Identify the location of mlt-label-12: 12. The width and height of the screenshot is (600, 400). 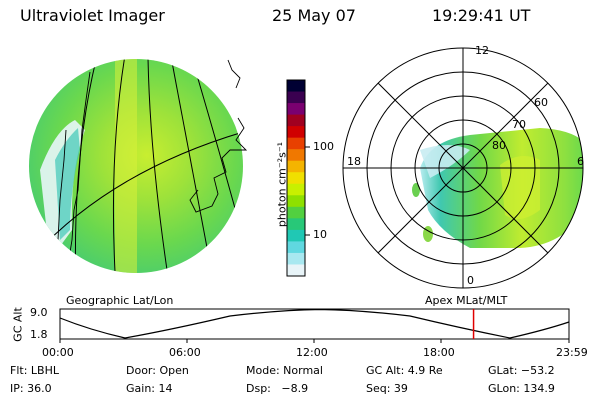
(482, 50).